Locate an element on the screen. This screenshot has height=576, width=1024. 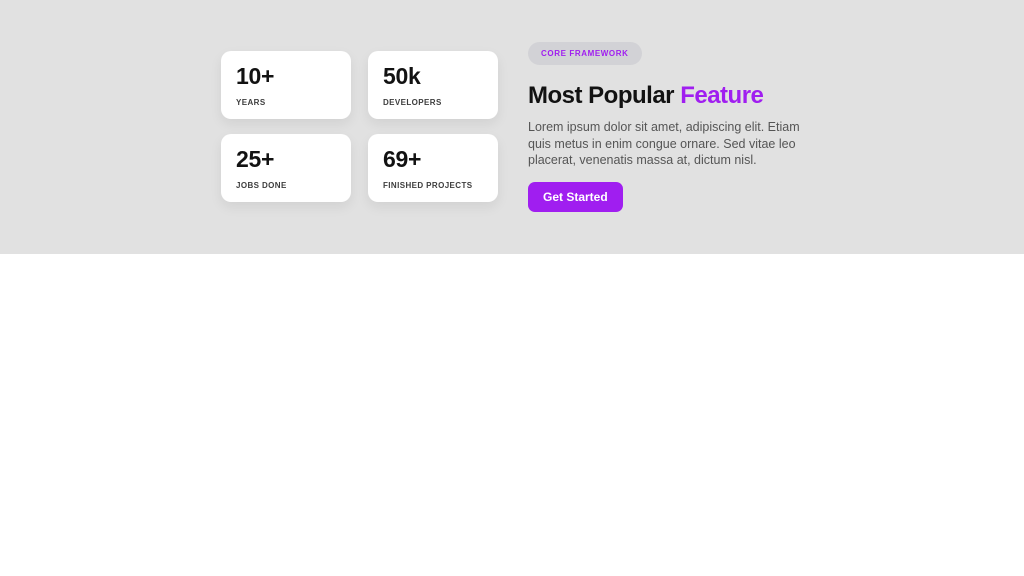
stat-card-jobs-done: 25+ JOBS DONE is located at coordinates (286, 168).